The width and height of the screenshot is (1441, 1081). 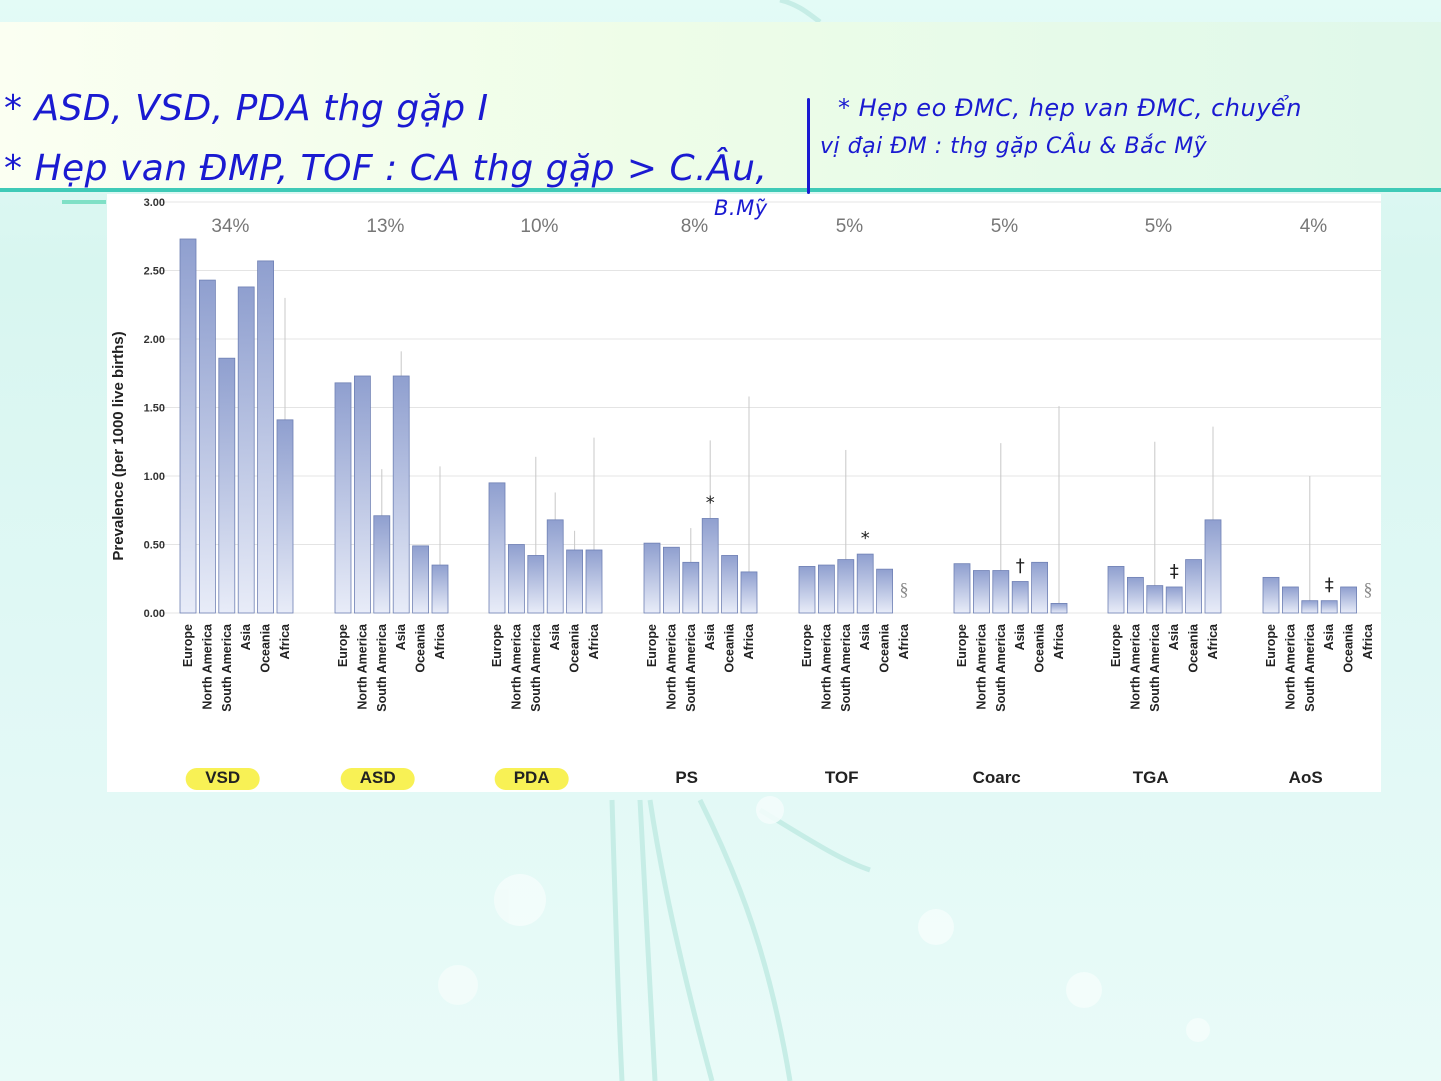 I want to click on bar-vsd-asia, so click(x=246, y=450).